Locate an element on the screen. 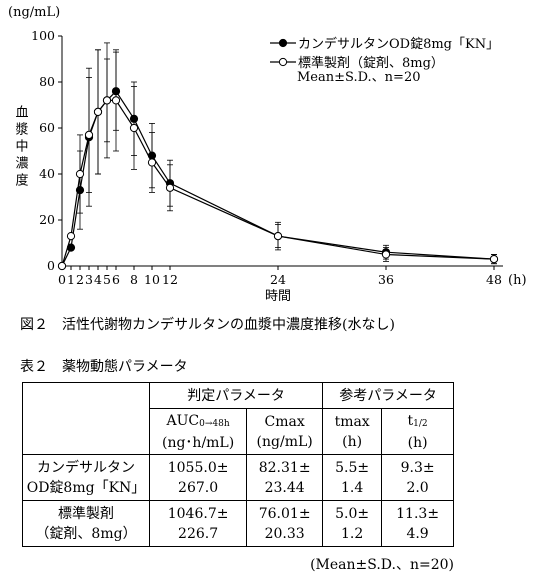 The height and width of the screenshot is (582, 544). cell-line: 82.31± is located at coordinates (284, 467).